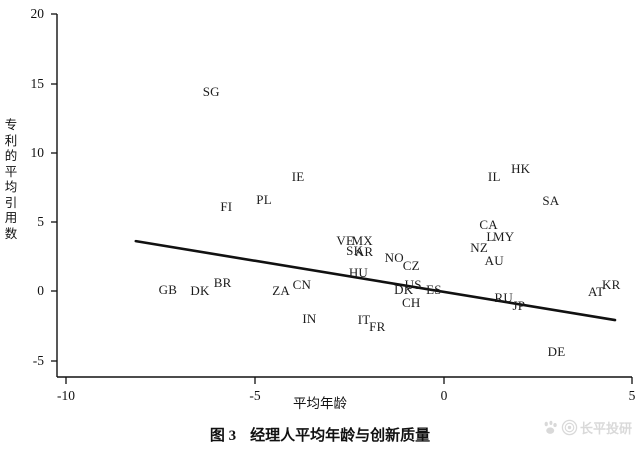  Describe the element at coordinates (413, 285) in the screenshot. I see `scatter-point-label: US` at that location.